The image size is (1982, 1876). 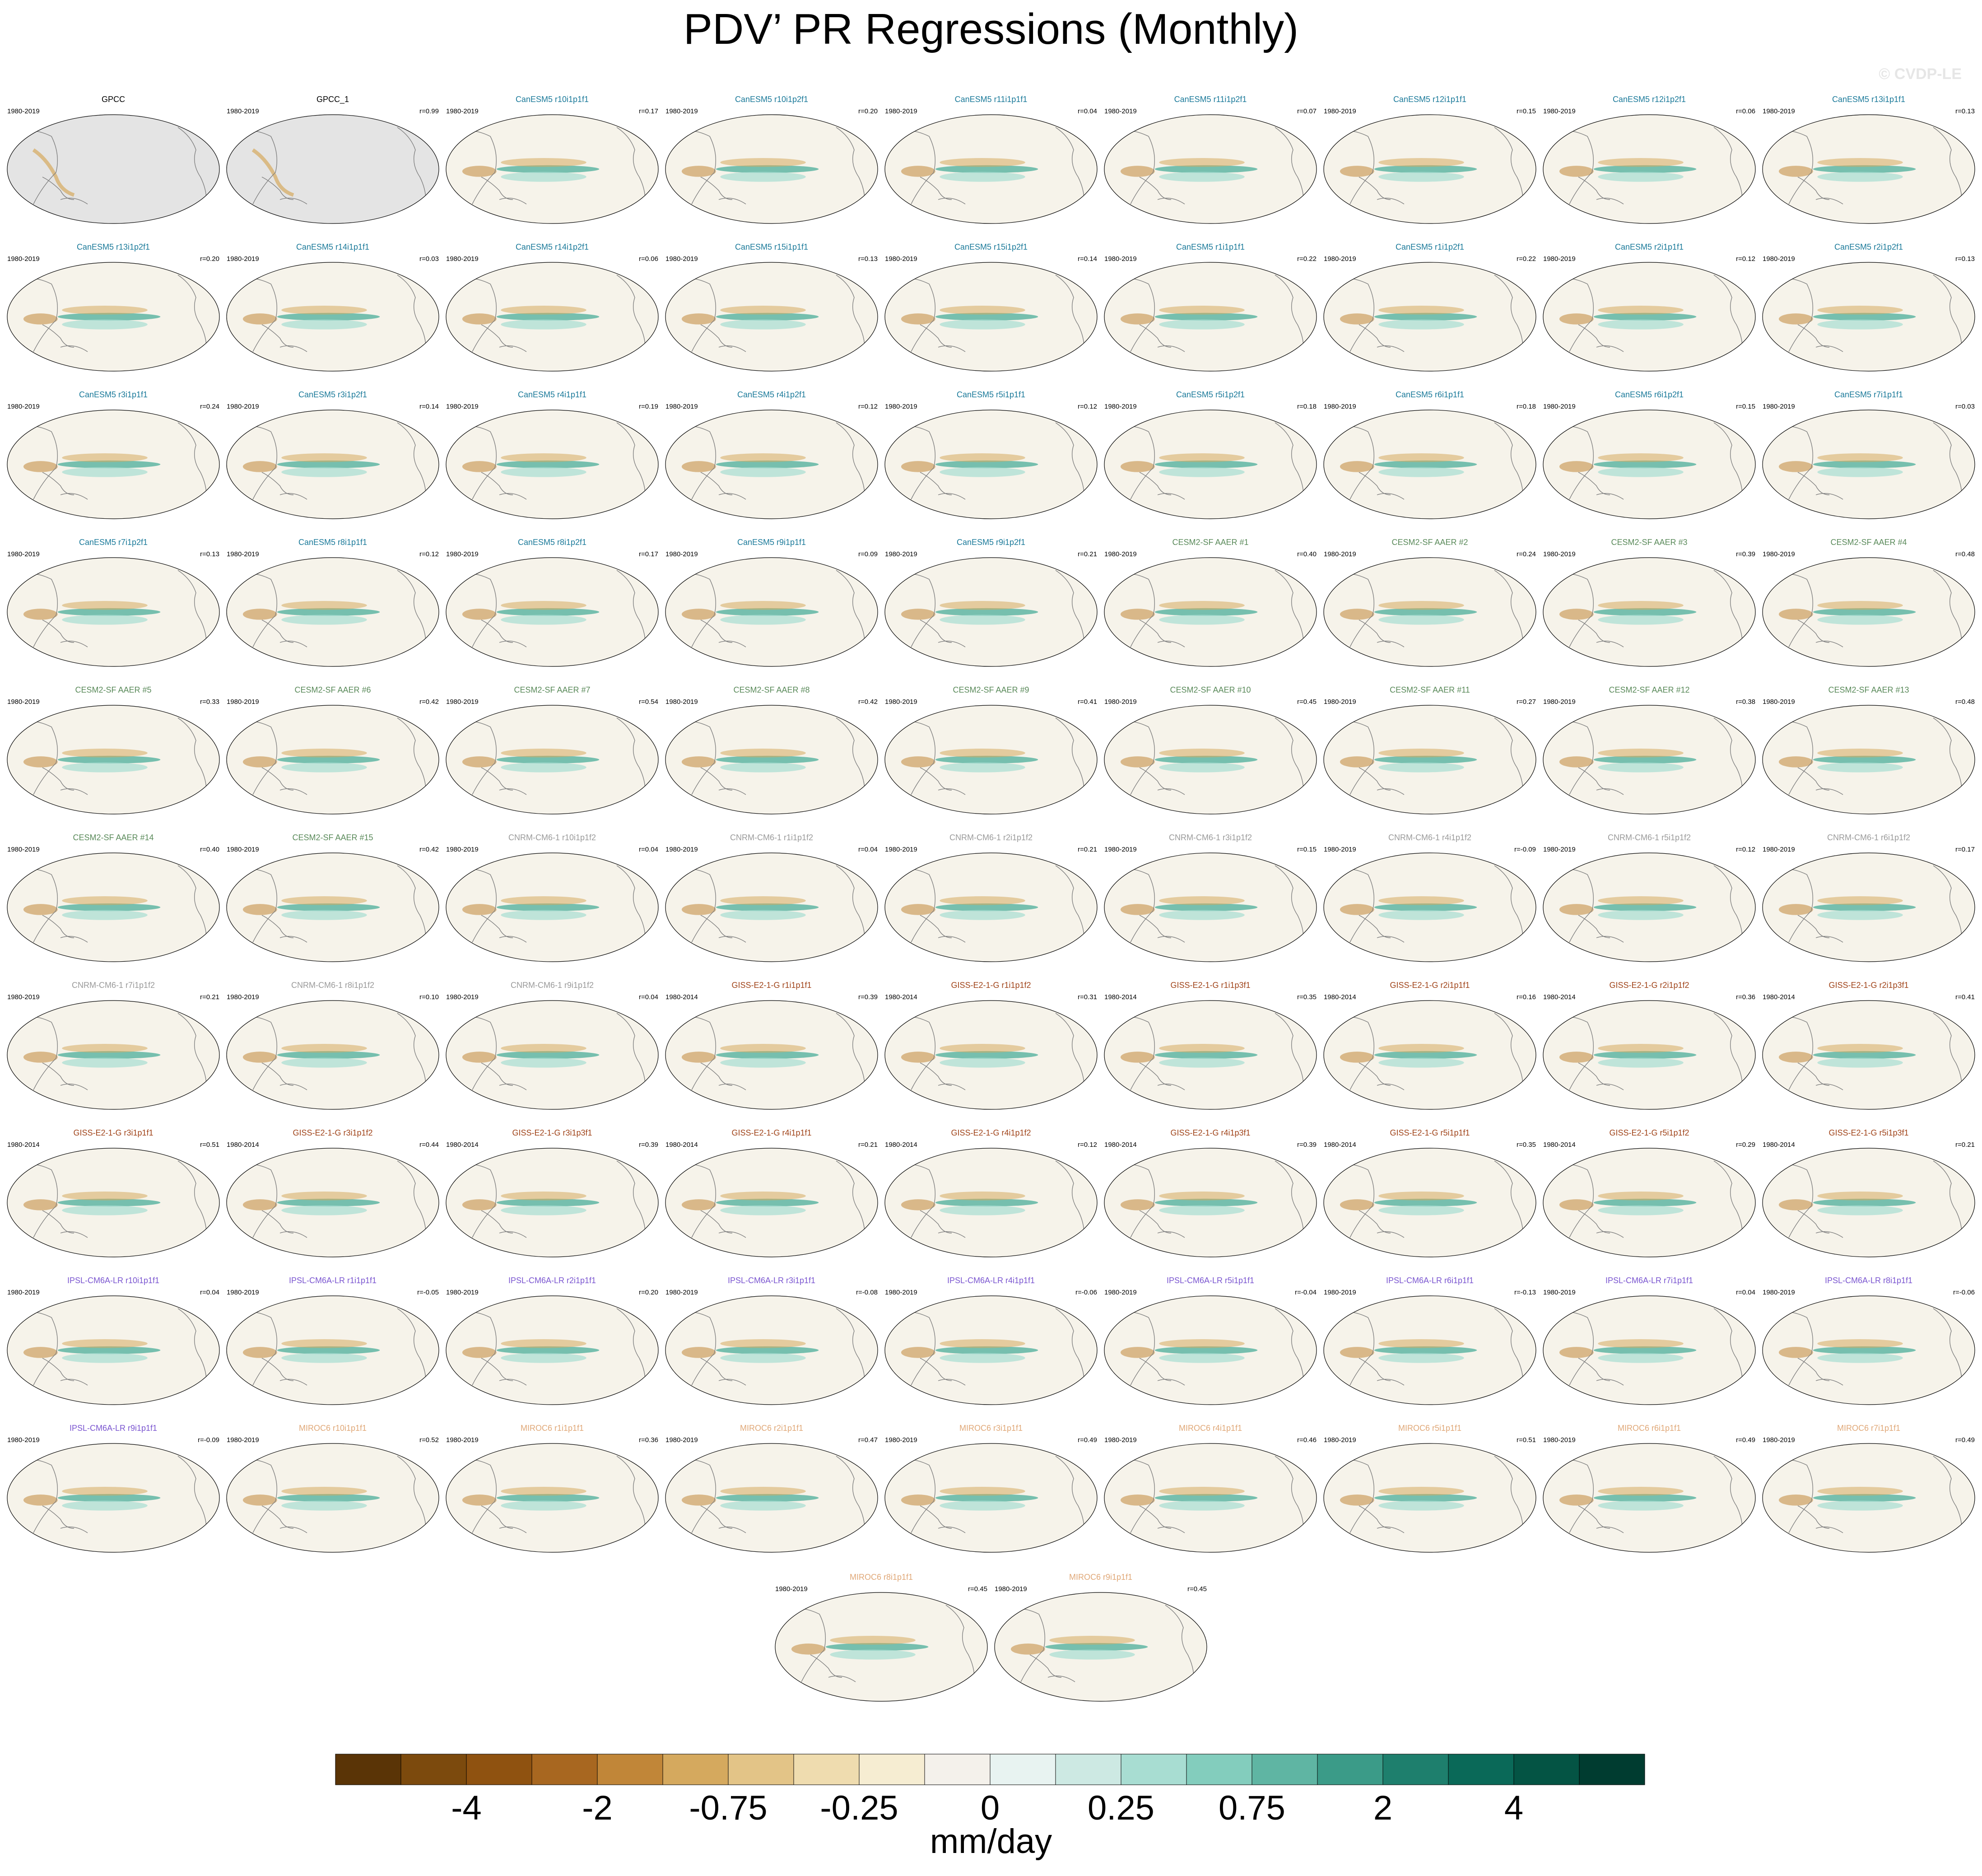 What do you see at coordinates (991, 1132) in the screenshot?
I see `panel-title: GISS-E2-1-G r4i1p1f2` at bounding box center [991, 1132].